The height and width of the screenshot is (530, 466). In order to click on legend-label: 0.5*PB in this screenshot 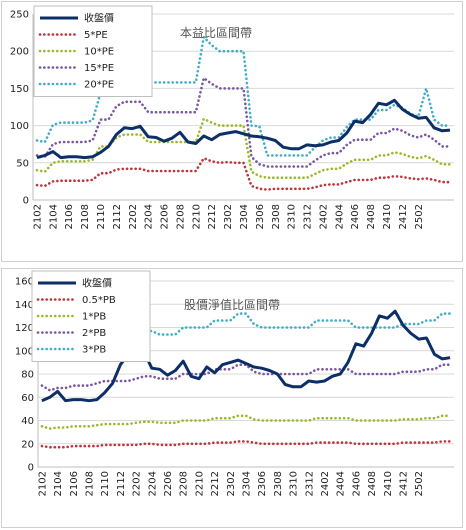, I will do `click(99, 300)`.